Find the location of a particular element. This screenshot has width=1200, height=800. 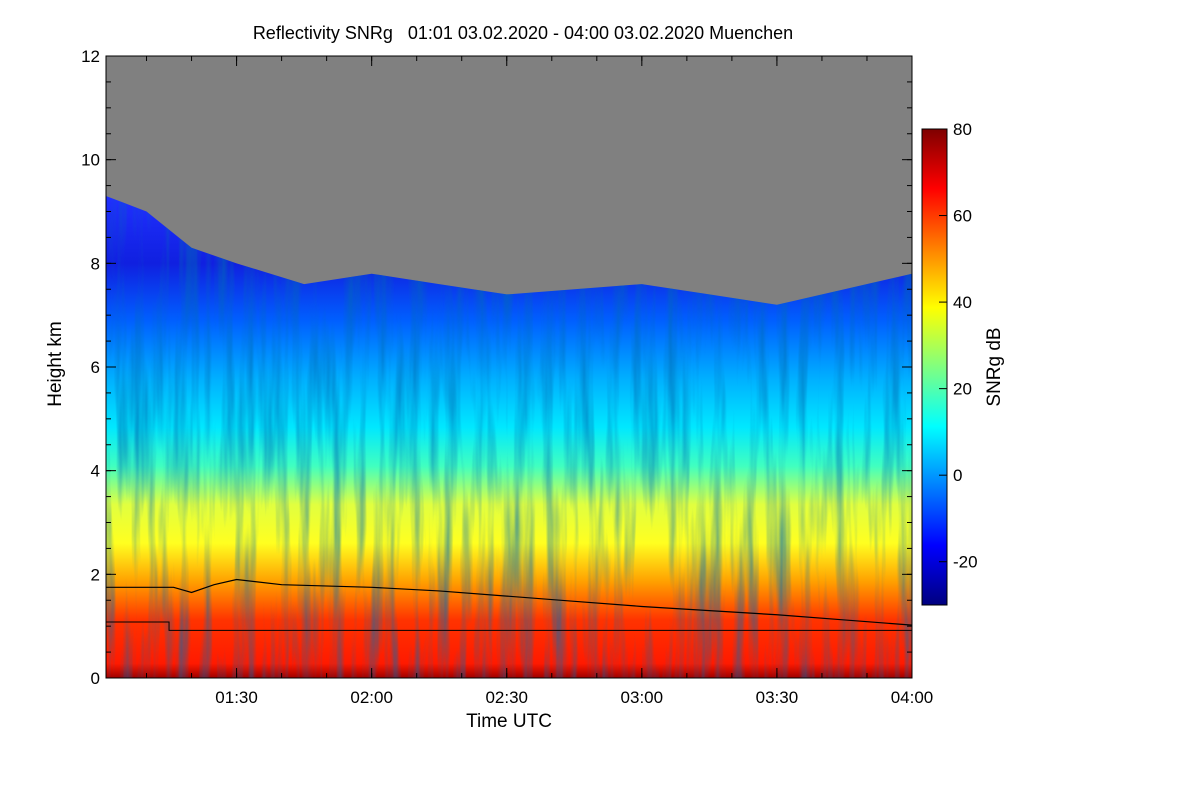

y-tick-label: 2 is located at coordinates (95, 574).